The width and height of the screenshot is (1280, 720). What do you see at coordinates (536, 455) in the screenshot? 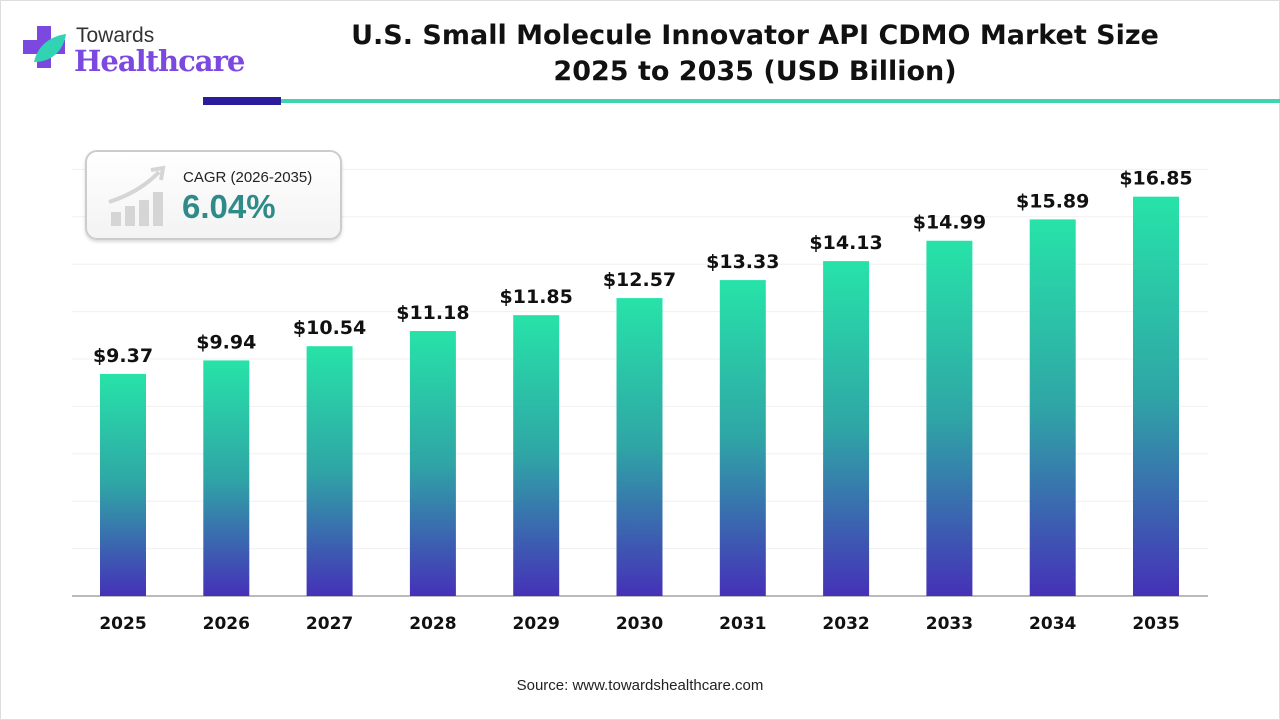
I see `bar-2029` at bounding box center [536, 455].